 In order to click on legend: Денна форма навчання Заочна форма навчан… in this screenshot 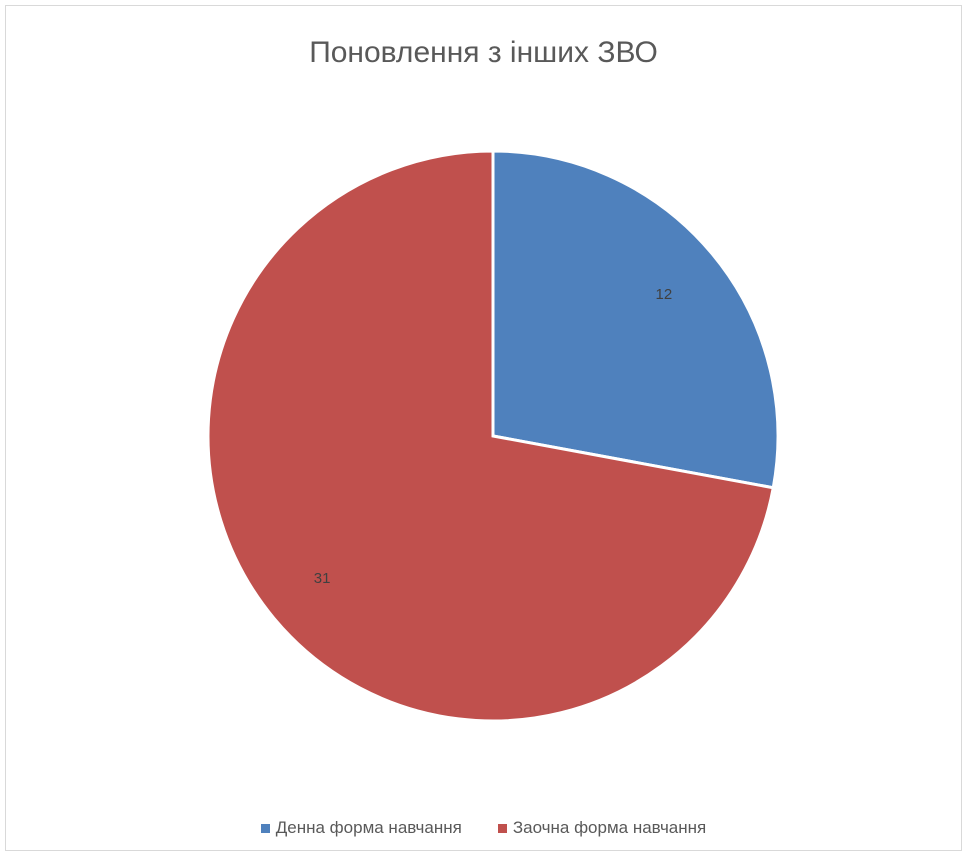, I will do `click(483, 828)`.